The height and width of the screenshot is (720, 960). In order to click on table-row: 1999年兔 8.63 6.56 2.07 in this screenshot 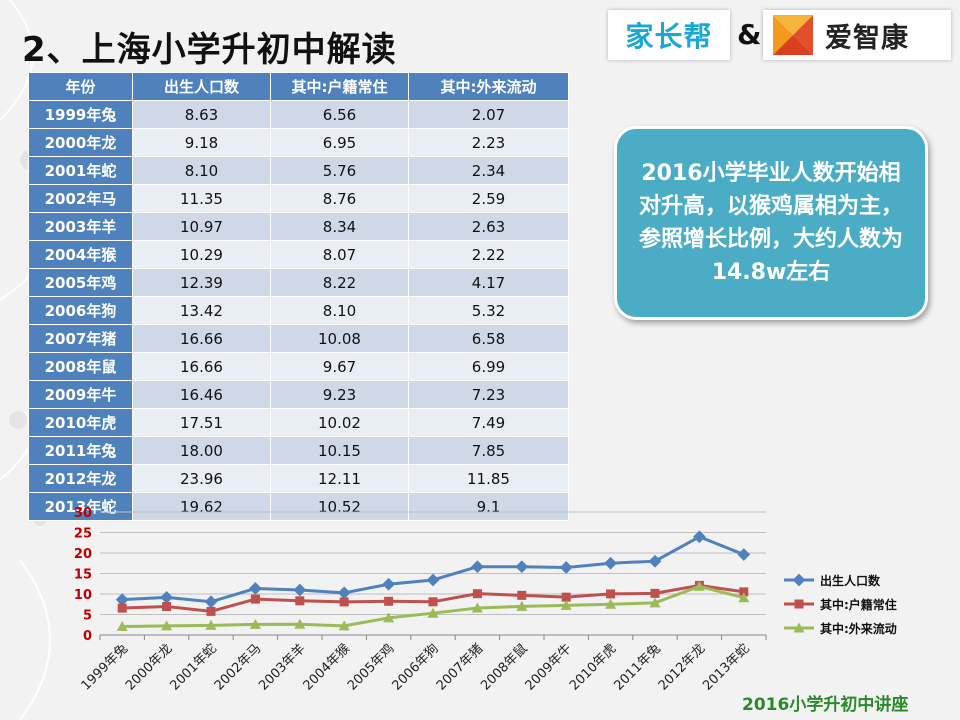, I will do `click(298, 114)`.